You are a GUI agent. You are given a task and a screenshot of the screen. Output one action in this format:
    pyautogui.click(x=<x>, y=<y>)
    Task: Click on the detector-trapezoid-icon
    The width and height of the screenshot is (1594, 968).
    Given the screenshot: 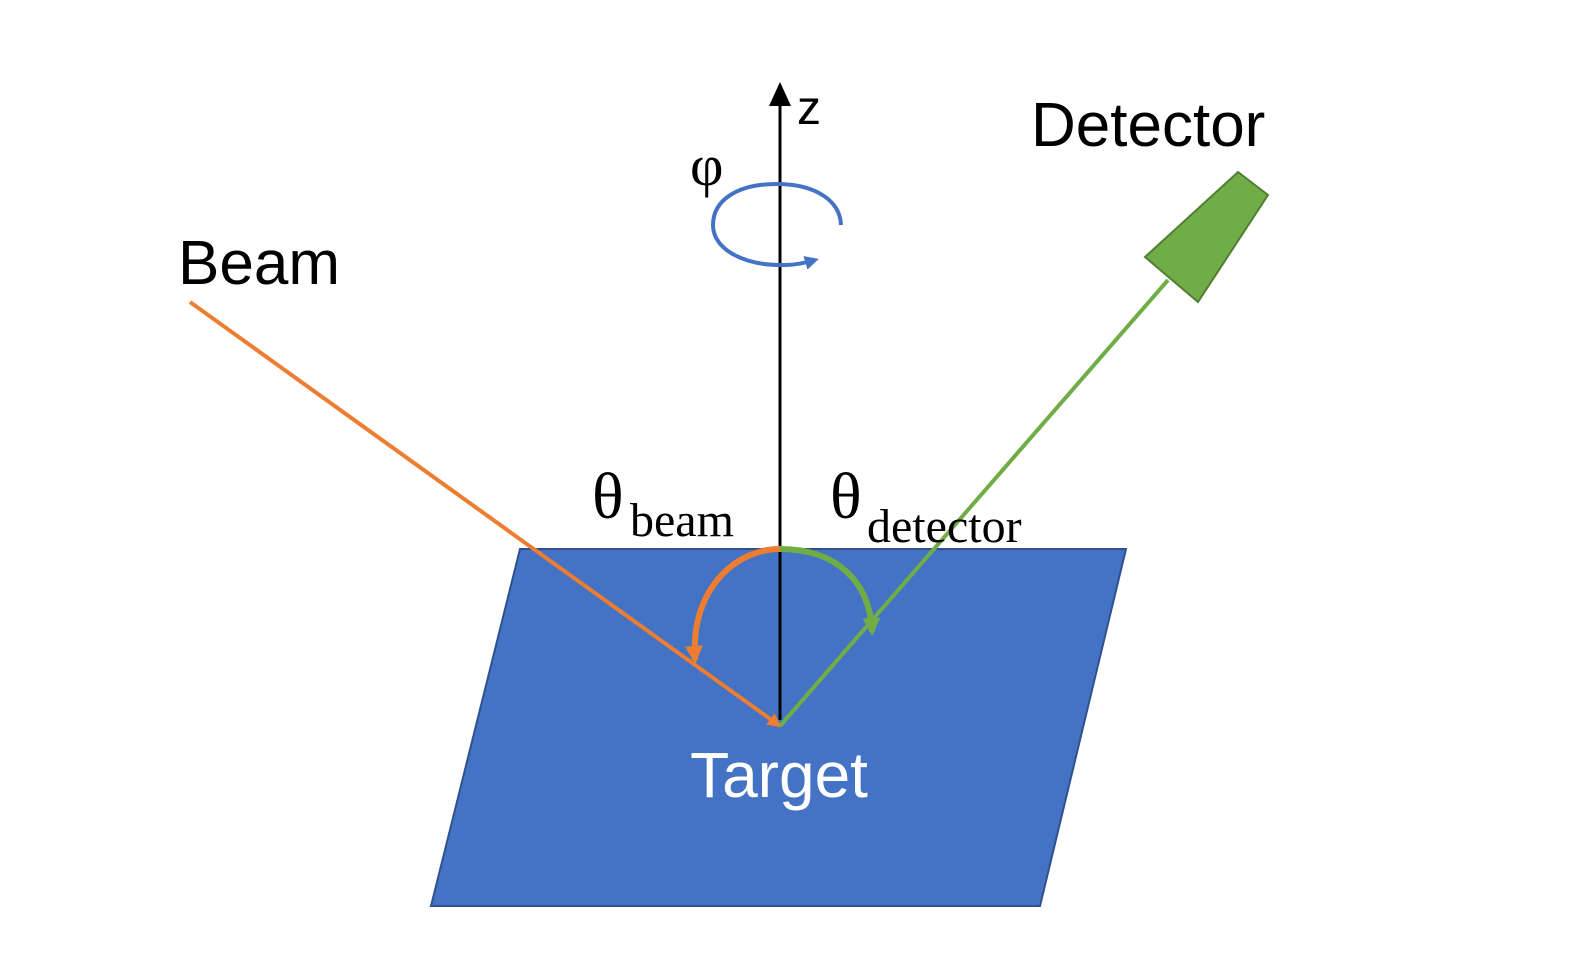 What is the action you would take?
    pyautogui.click(x=1206, y=237)
    